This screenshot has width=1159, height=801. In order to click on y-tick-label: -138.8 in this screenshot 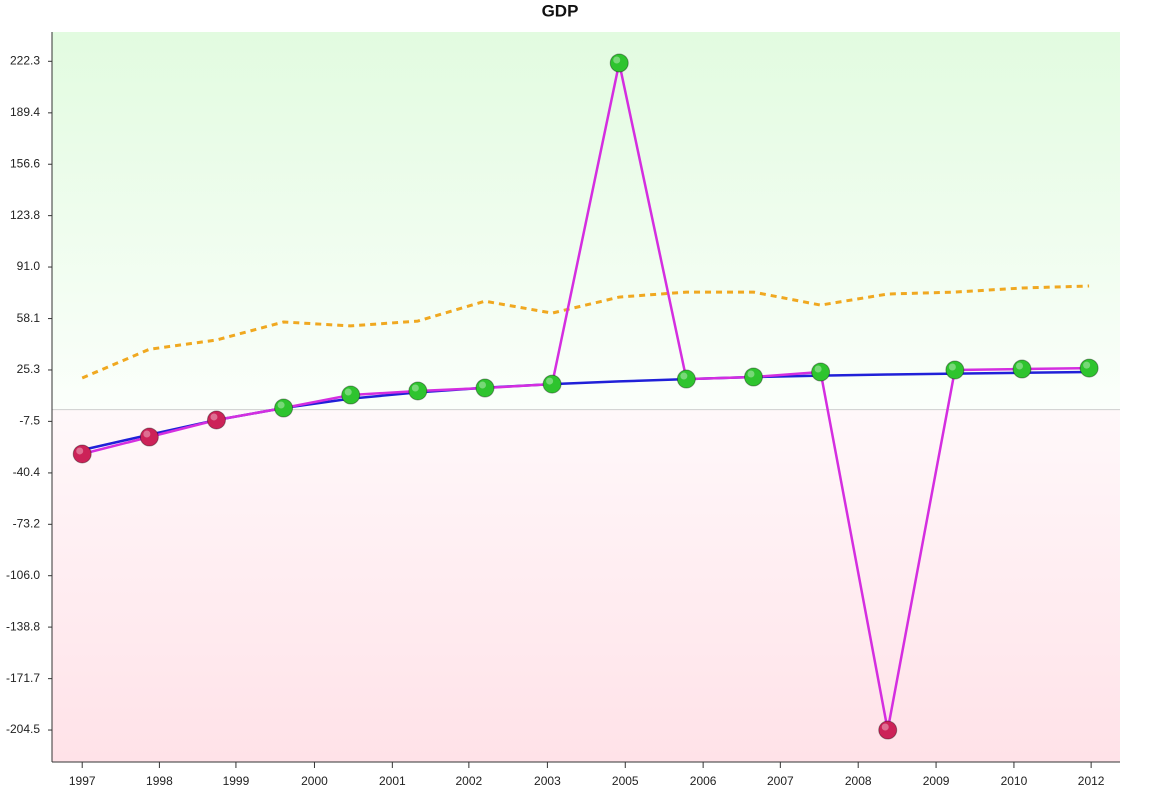, I will do `click(23, 626)`.